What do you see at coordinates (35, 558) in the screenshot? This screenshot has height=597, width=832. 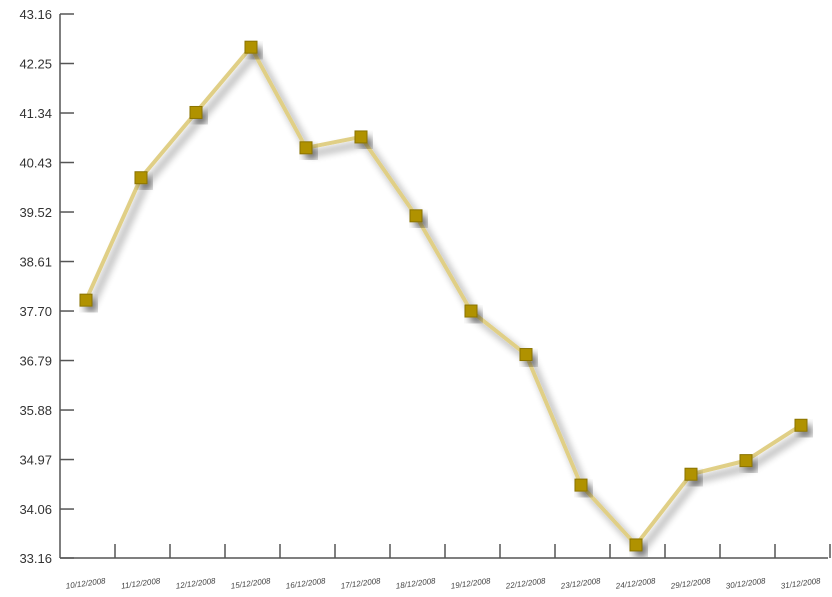 I see `y-tick-label: 33.16` at bounding box center [35, 558].